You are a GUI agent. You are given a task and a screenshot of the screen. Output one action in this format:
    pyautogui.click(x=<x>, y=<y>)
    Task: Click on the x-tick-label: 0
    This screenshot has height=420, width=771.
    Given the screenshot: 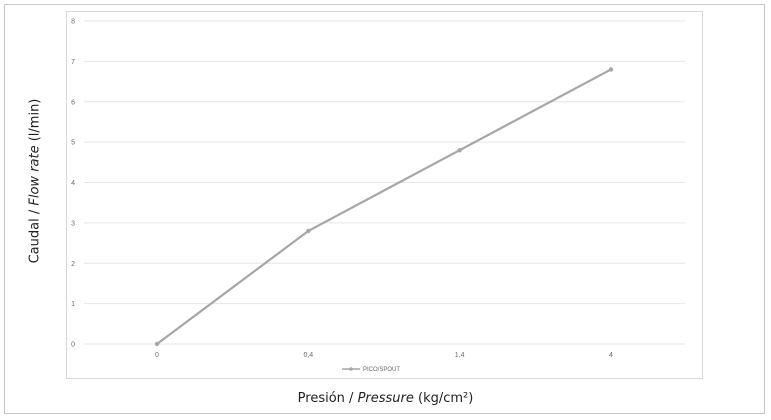 What is the action you would take?
    pyautogui.click(x=157, y=355)
    